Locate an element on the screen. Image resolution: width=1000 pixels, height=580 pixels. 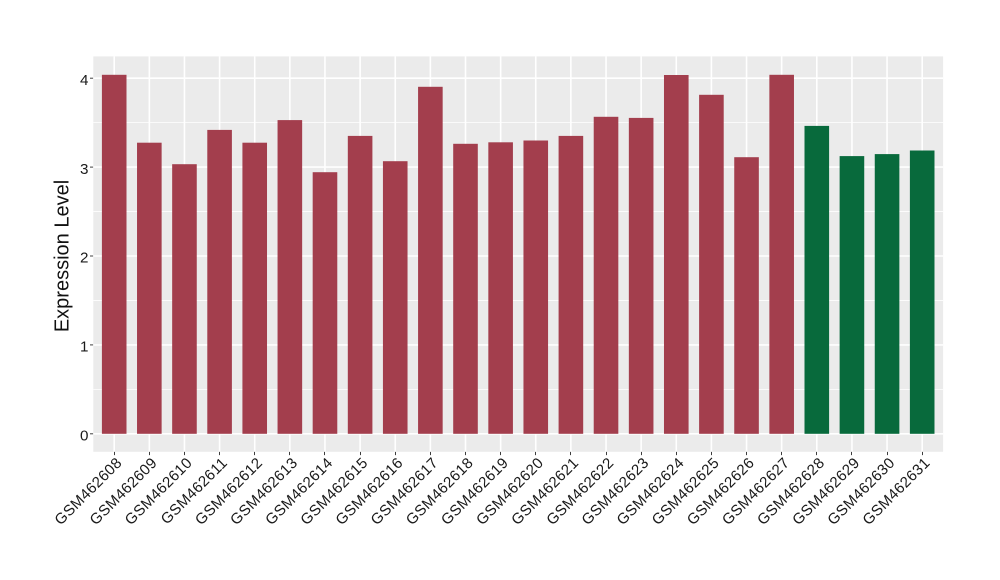
svg-text: 1 is located at coordinates (84, 347).